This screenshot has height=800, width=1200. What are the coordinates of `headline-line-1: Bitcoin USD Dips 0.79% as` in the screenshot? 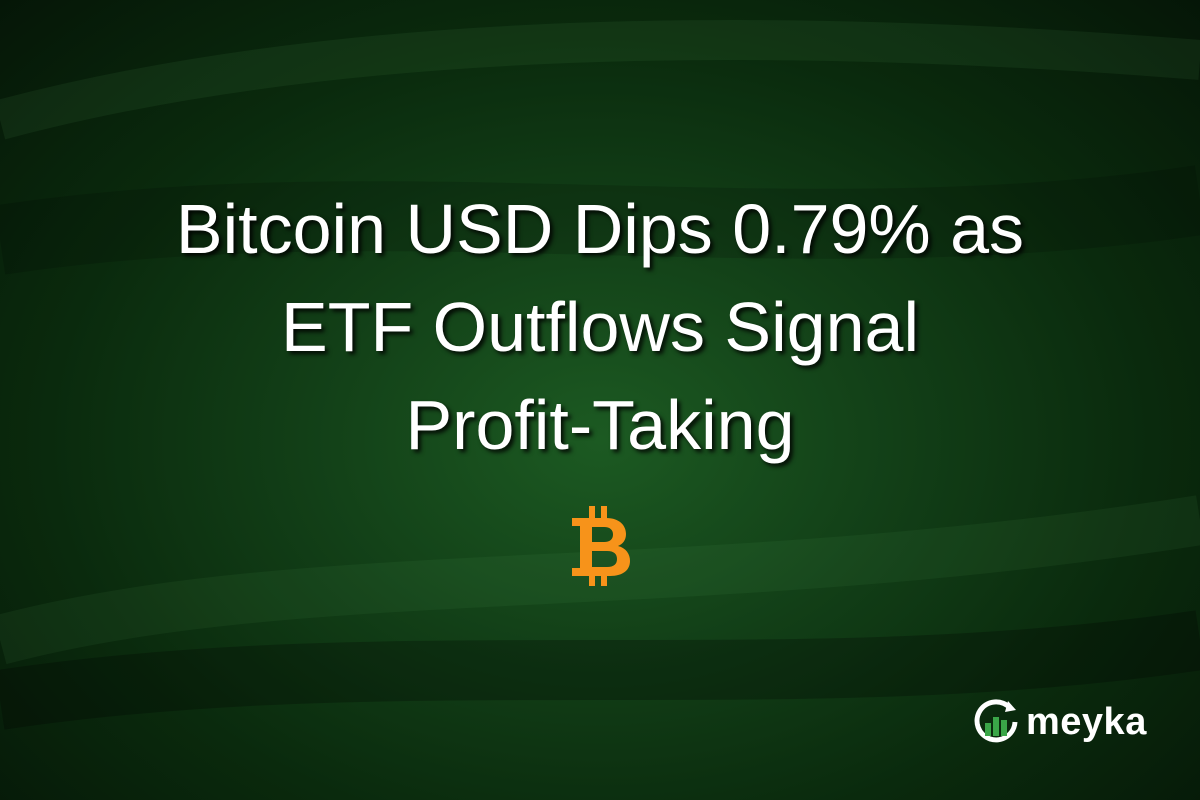 It's located at (600, 229).